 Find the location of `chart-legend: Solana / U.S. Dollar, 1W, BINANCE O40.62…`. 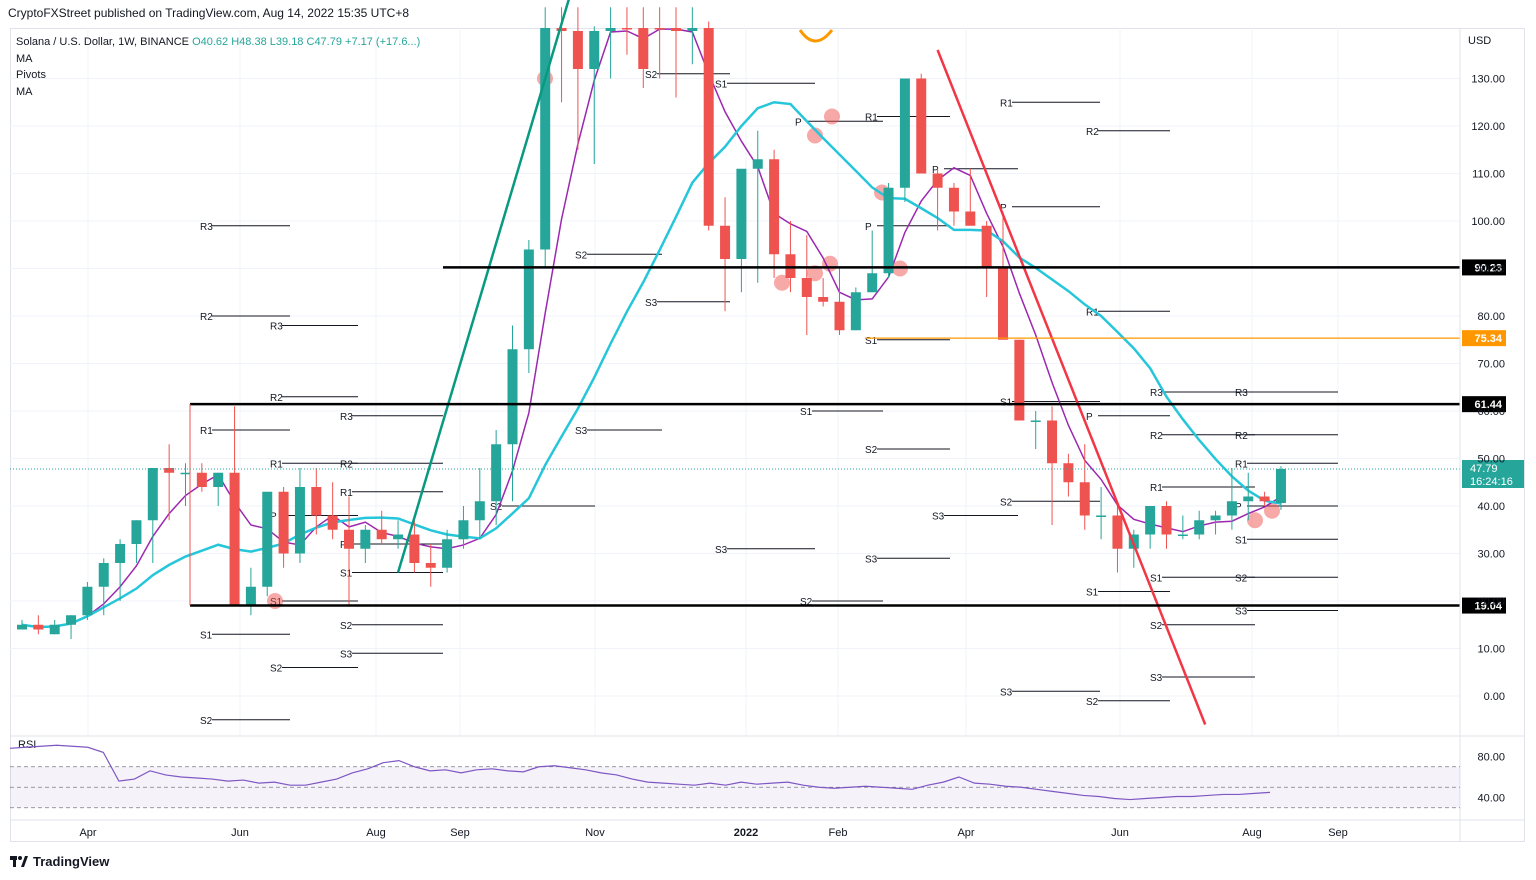

chart-legend: Solana / U.S. Dollar, 1W, BINANCE O40.62… is located at coordinates (218, 67).